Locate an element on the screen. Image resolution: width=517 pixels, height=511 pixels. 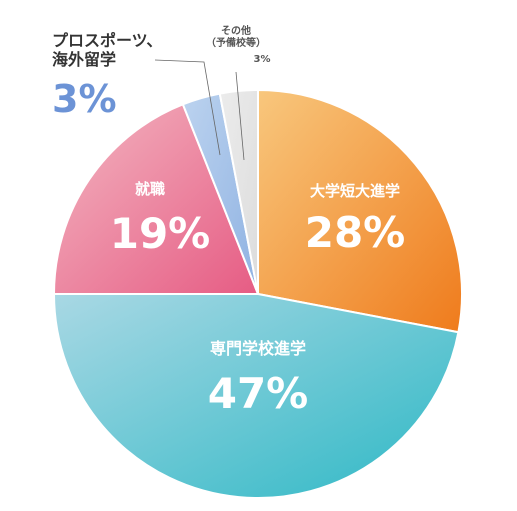
slice-label-1: 大学短大進学 is located at coordinates (355, 191).